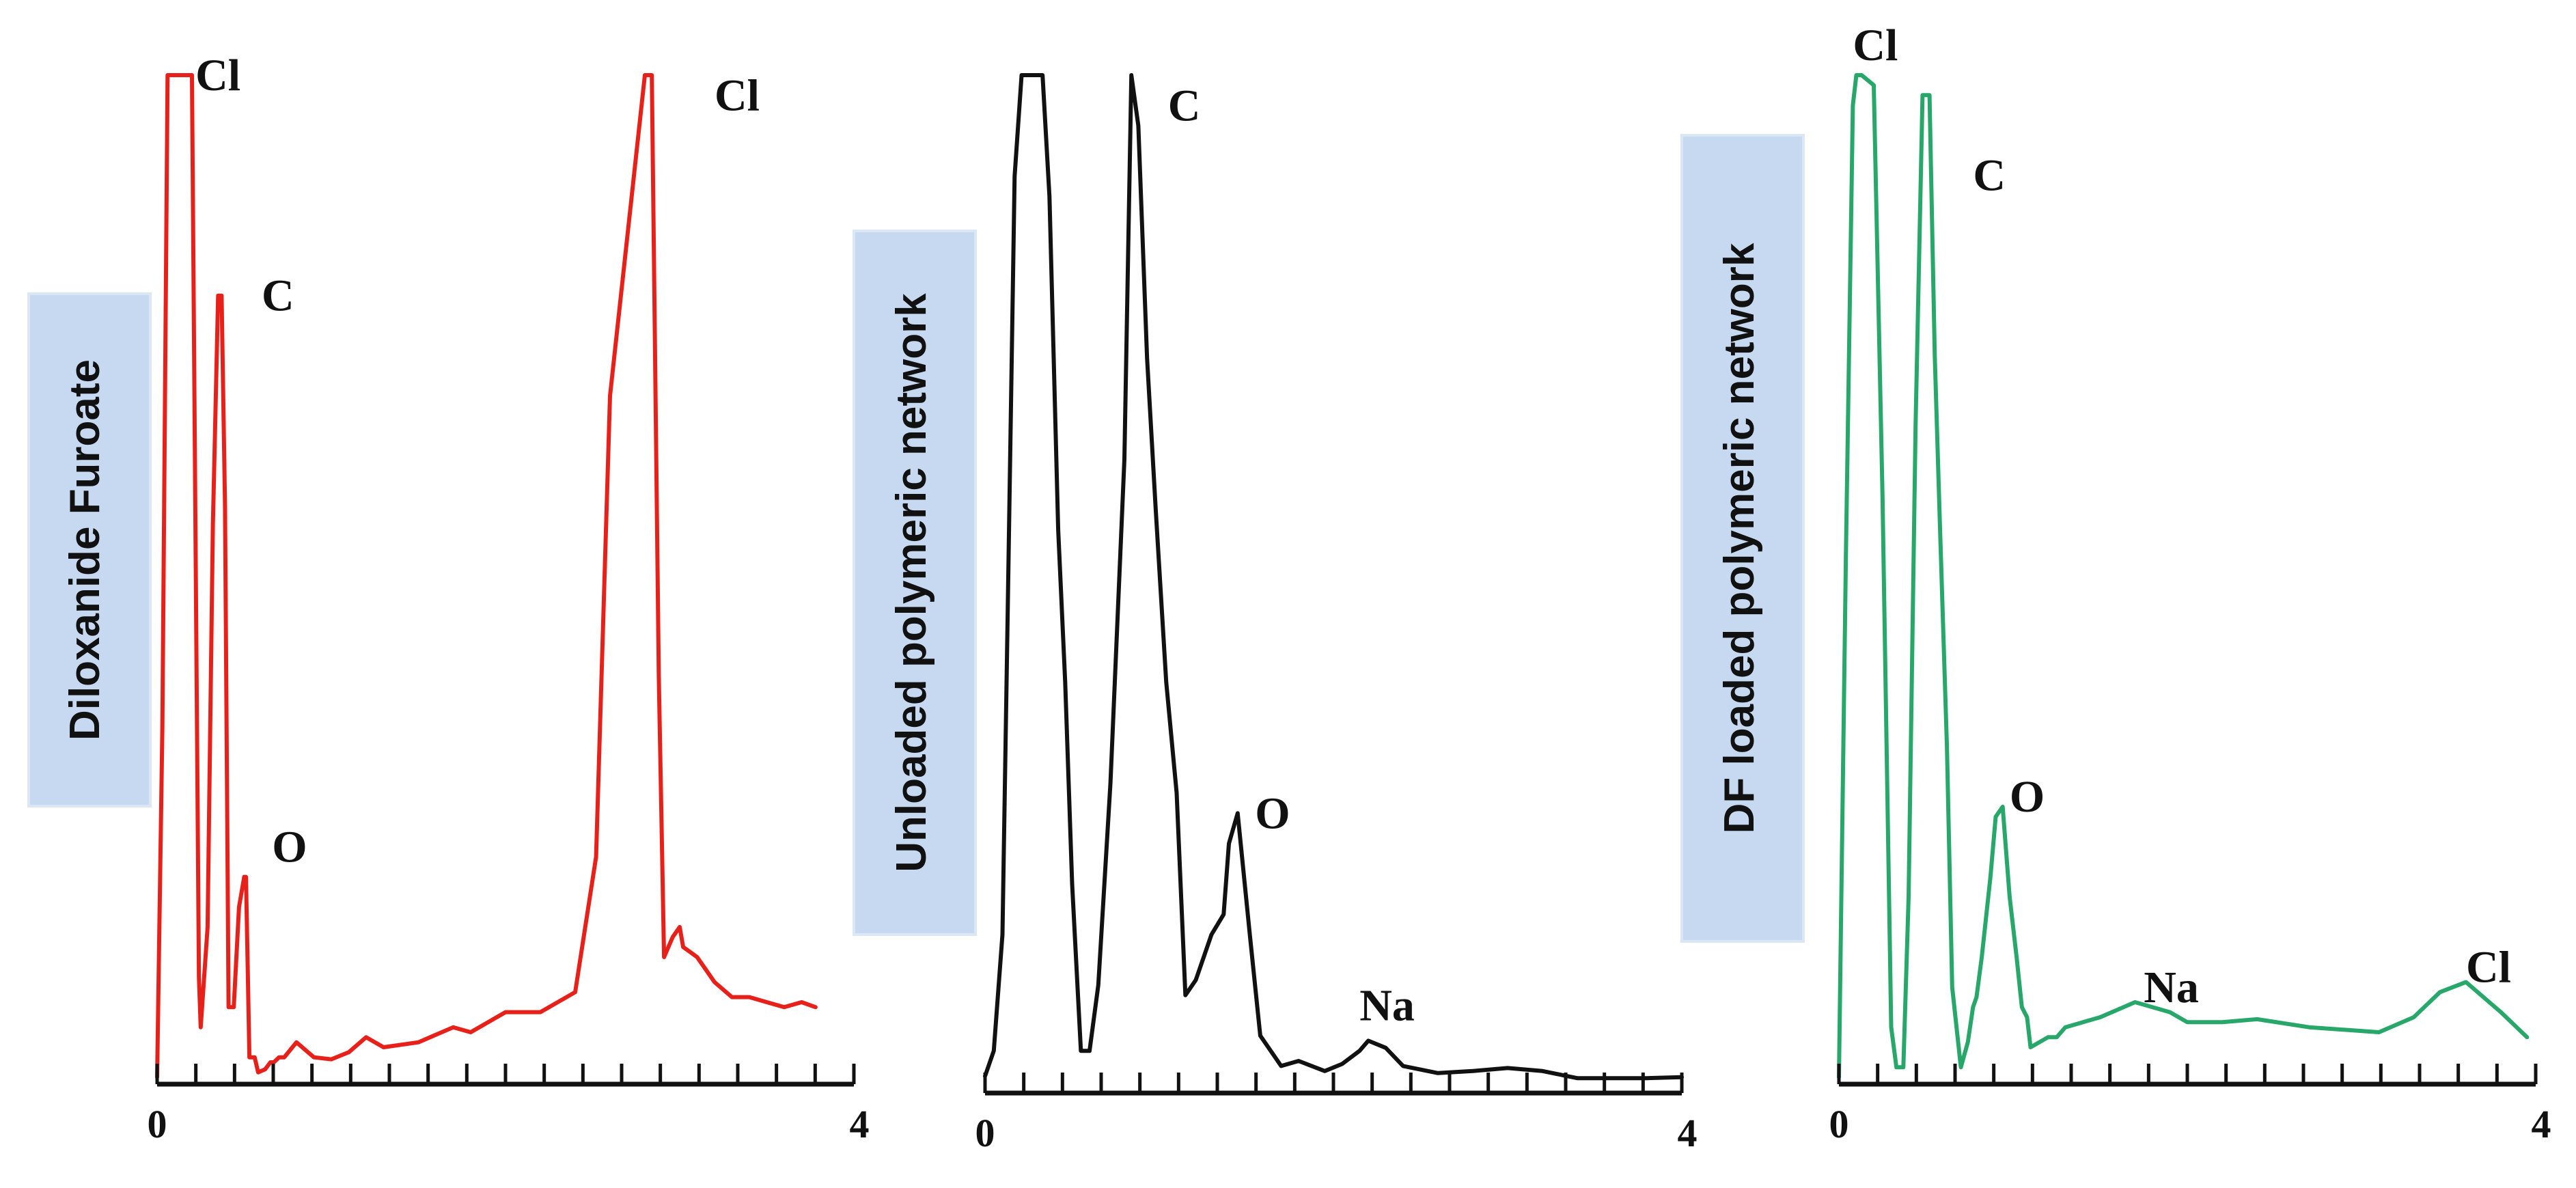 This screenshot has width=2576, height=1188. Describe the element at coordinates (1333, 1084) in the screenshot. I see `x-axis-unloaded-polymeric-network` at that location.